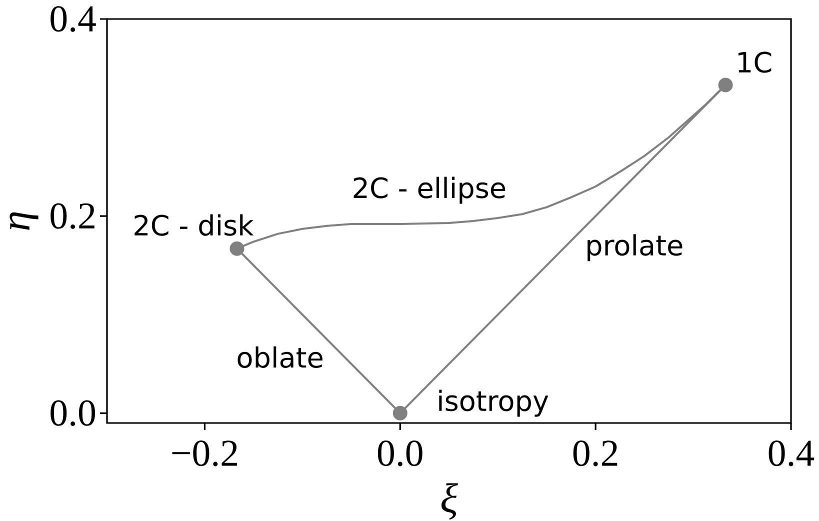  Describe the element at coordinates (449, 501) in the screenshot. I see `x-axis-title: ξ` at that location.